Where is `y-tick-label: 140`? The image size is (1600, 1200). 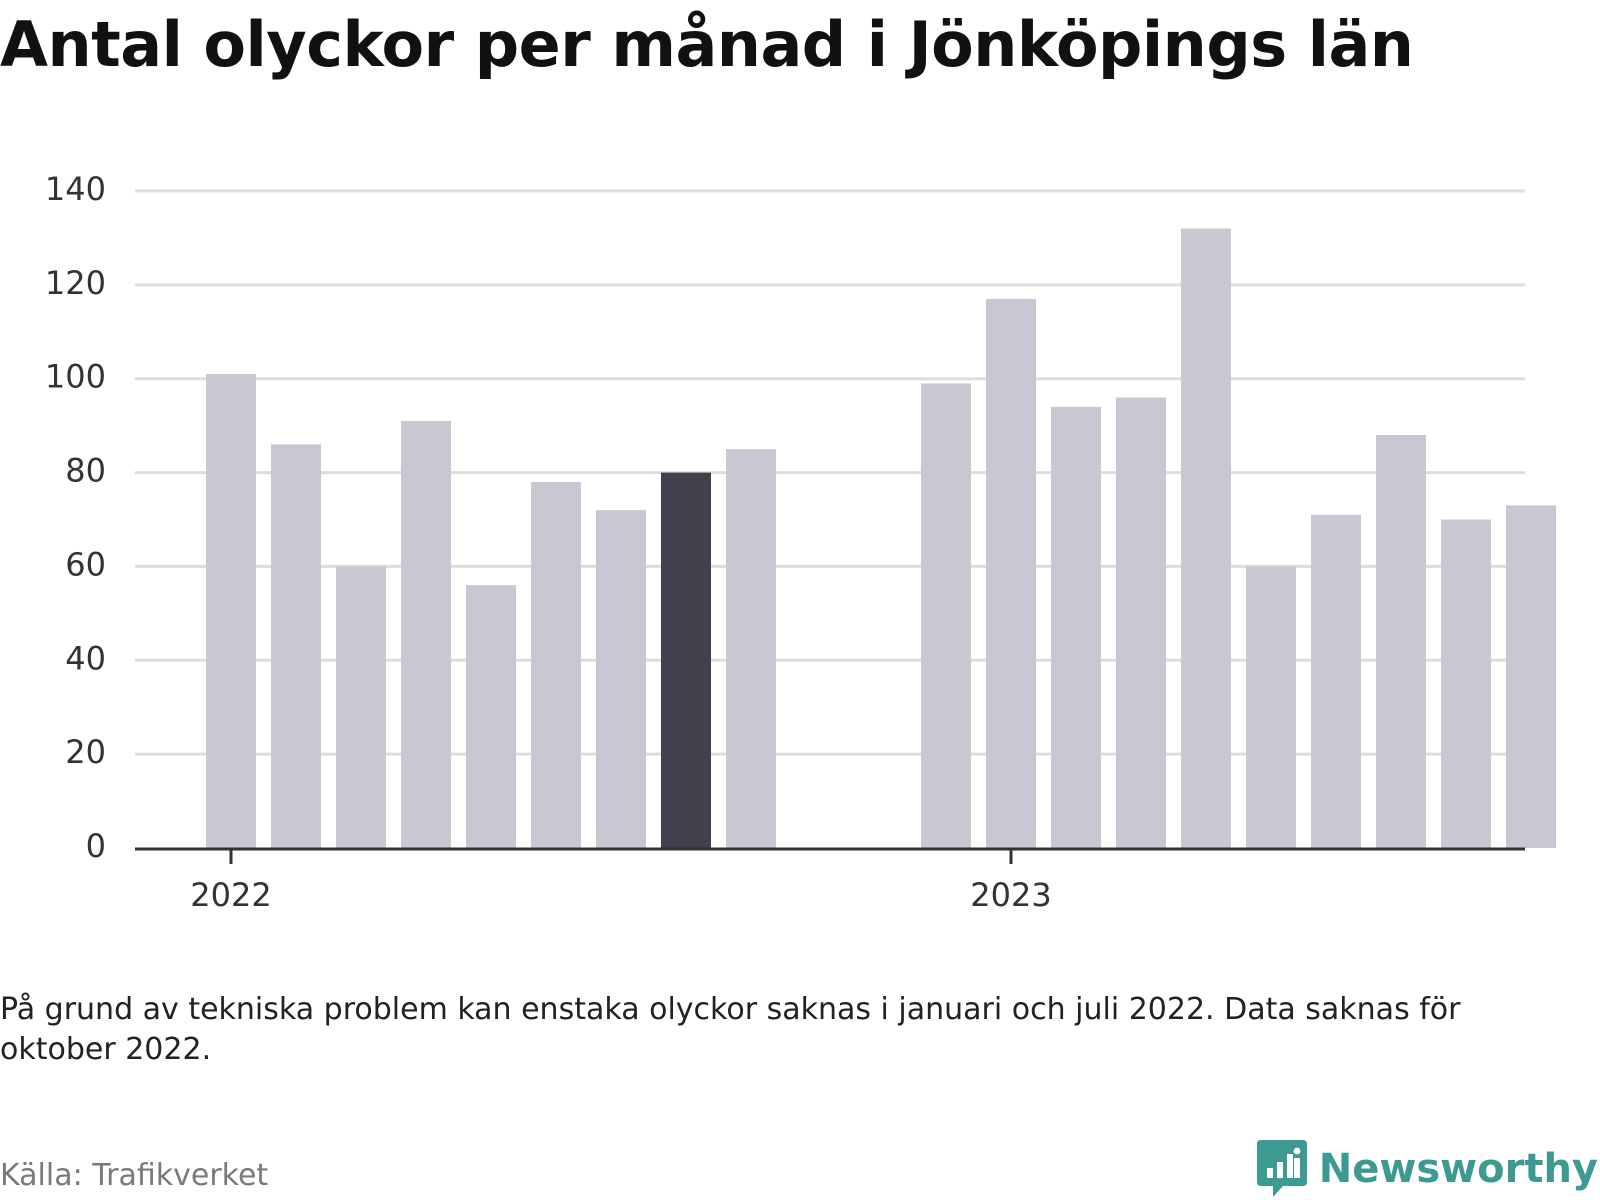
y-tick-label: 140 is located at coordinates (75, 189).